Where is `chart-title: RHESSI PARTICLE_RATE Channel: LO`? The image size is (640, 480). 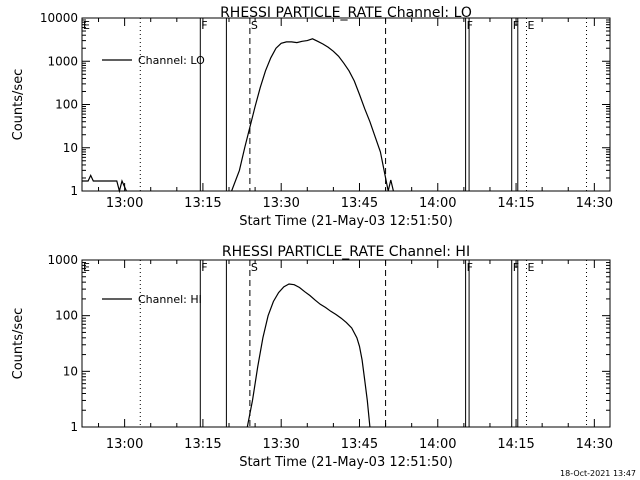 chart-title: RHESSI PARTICLE_RATE Channel: LO is located at coordinates (346, 13).